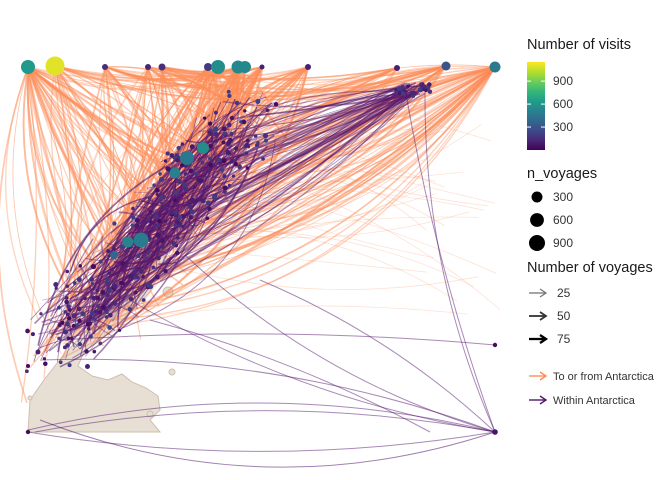 This screenshot has width=672, height=480. What do you see at coordinates (550, 106) in the screenshot?
I see `visits-colorbar: 300 600 900` at bounding box center [550, 106].